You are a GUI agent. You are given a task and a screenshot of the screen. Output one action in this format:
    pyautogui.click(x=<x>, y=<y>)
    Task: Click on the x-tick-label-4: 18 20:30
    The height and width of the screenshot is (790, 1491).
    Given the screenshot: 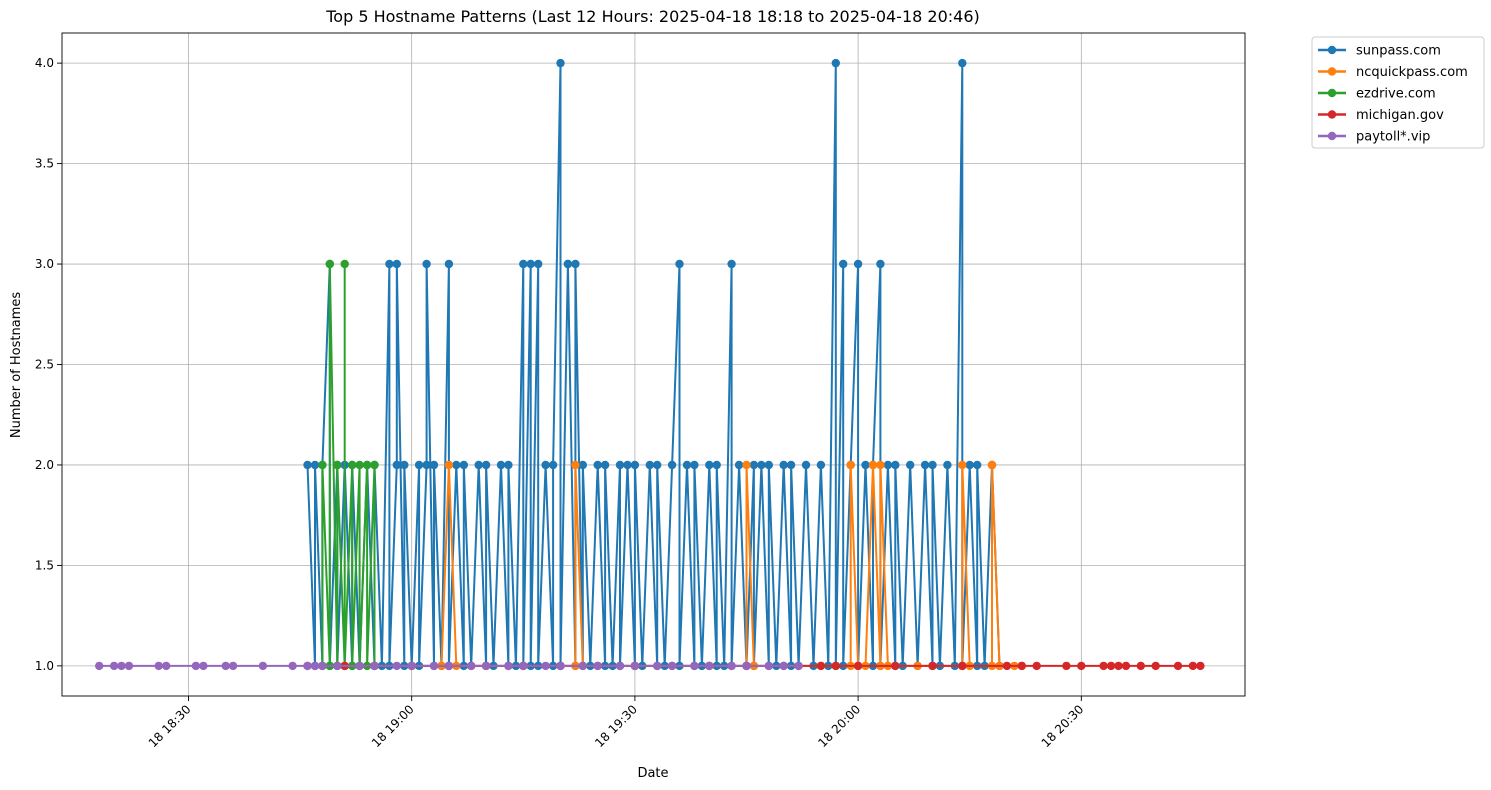 What is the action you would take?
    pyautogui.click(x=1063, y=726)
    